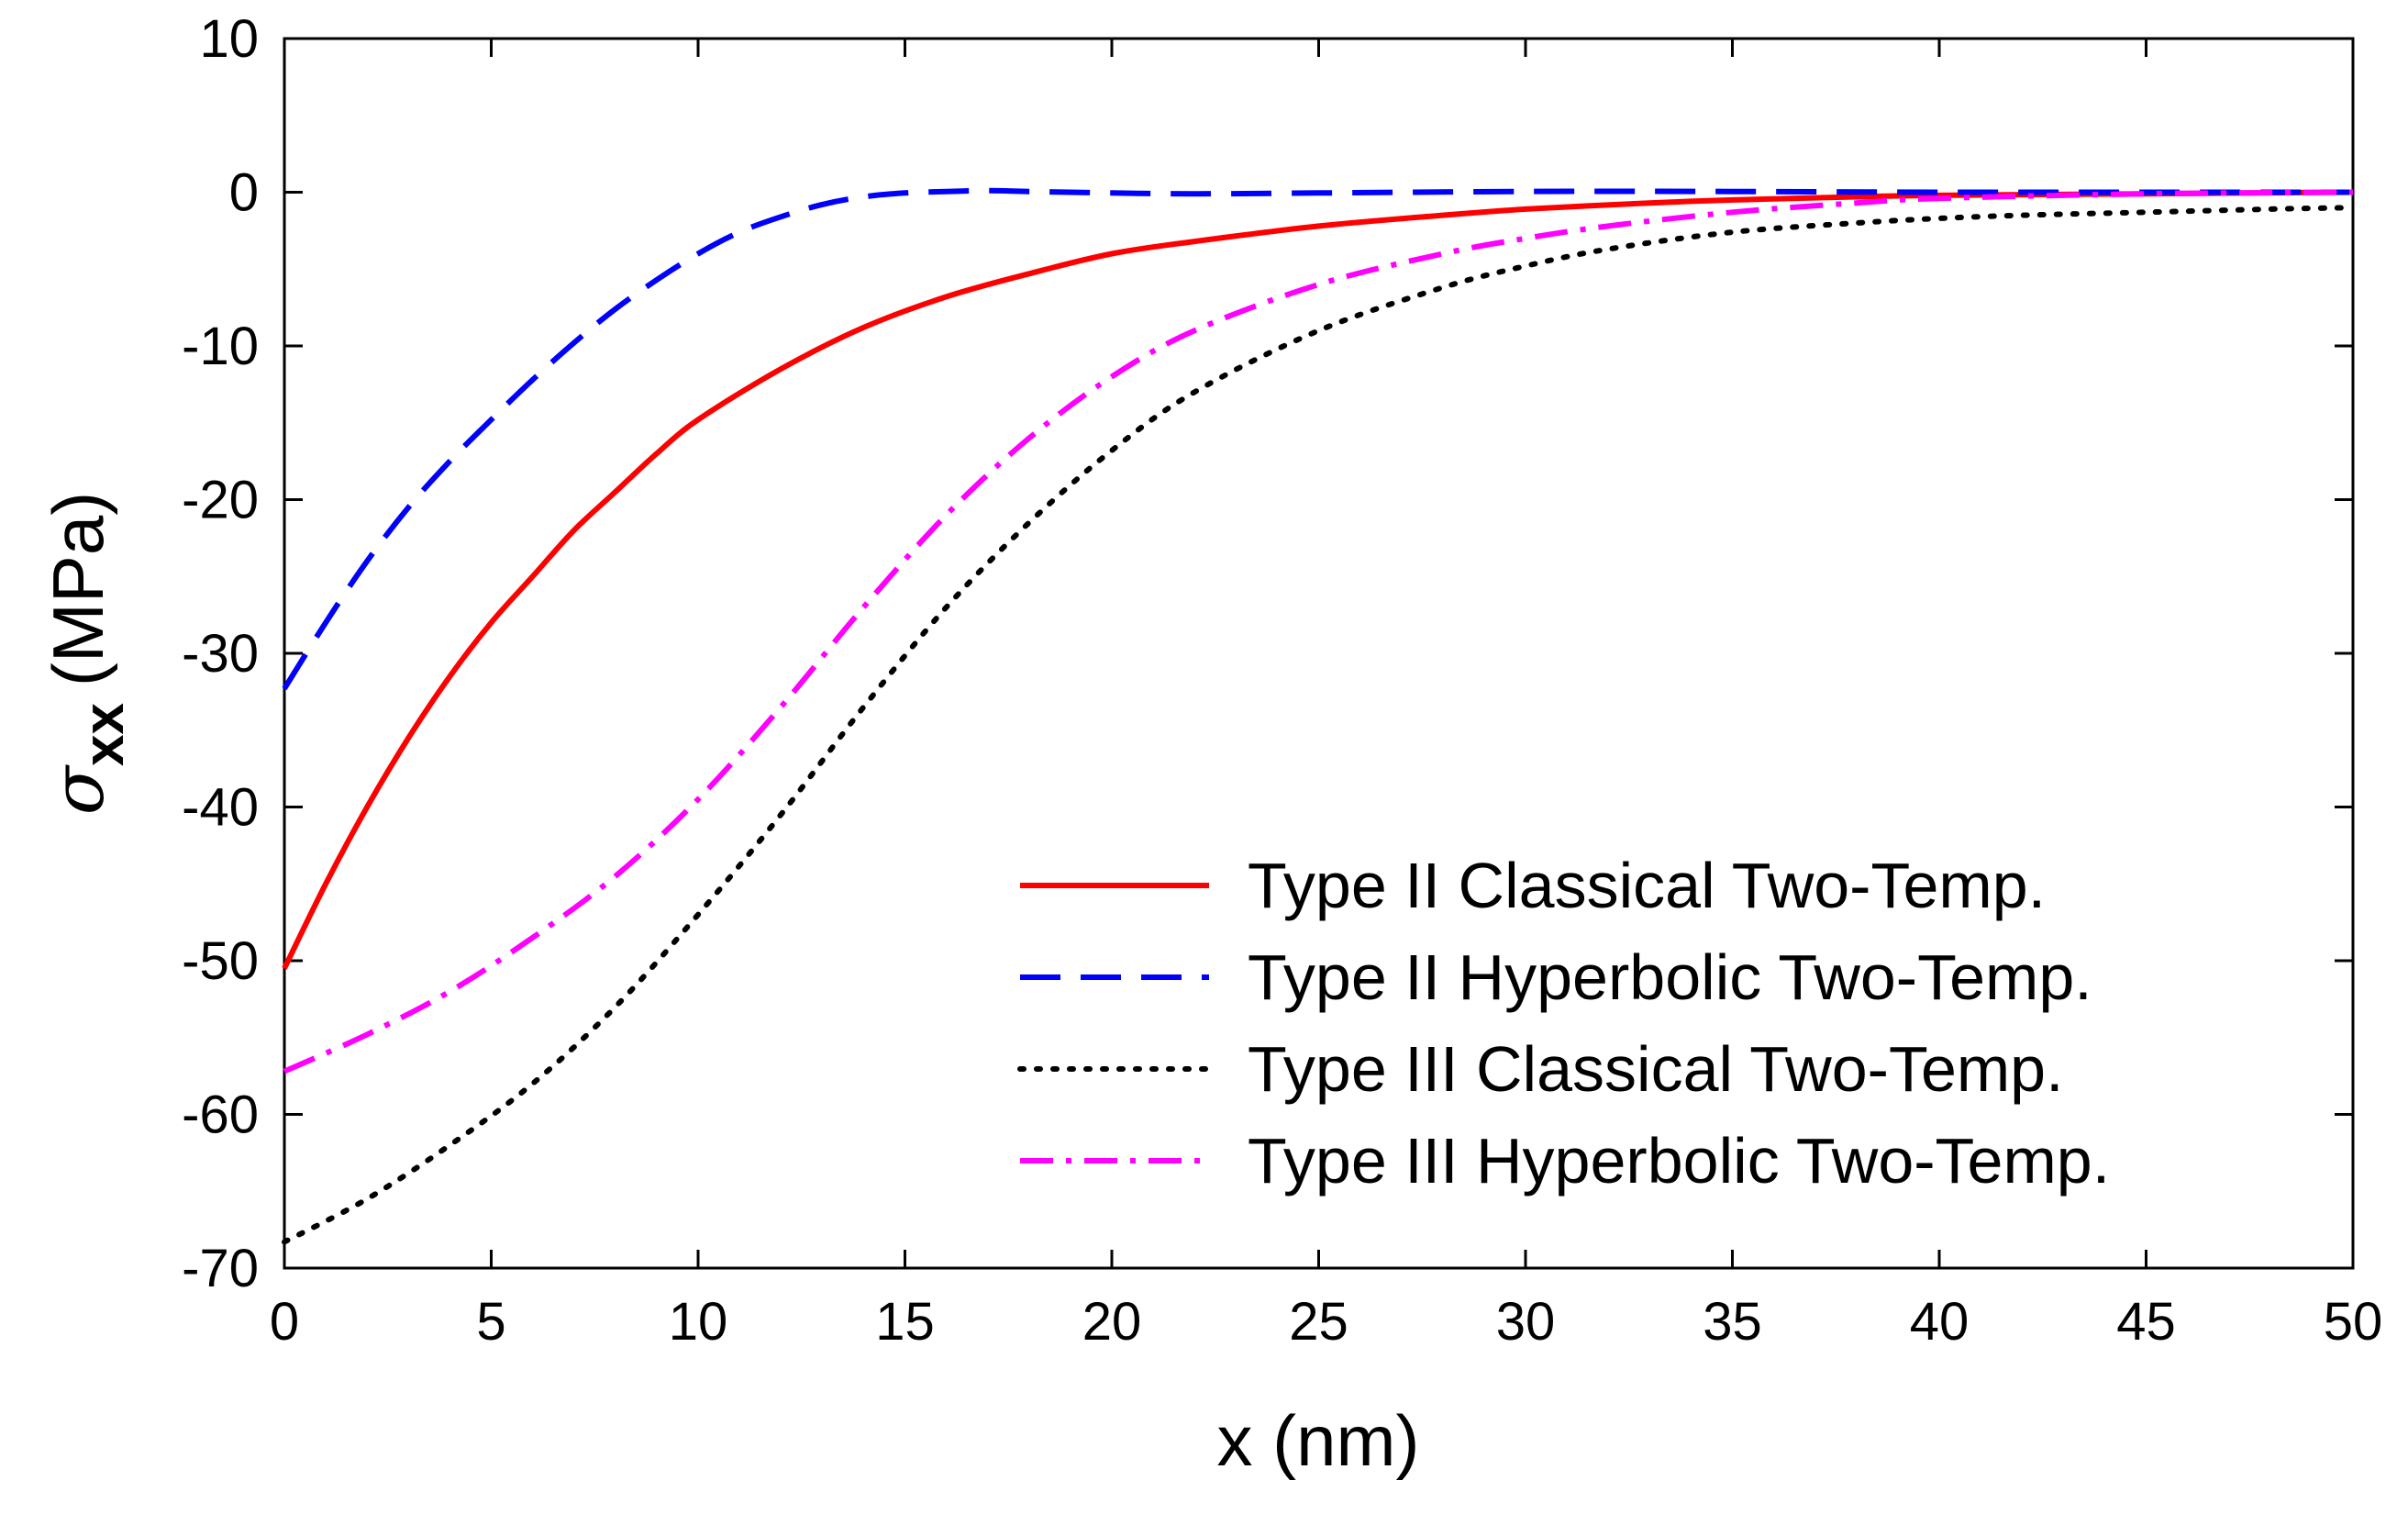  I want to click on x-tick-label: 40, so click(1940, 1322).